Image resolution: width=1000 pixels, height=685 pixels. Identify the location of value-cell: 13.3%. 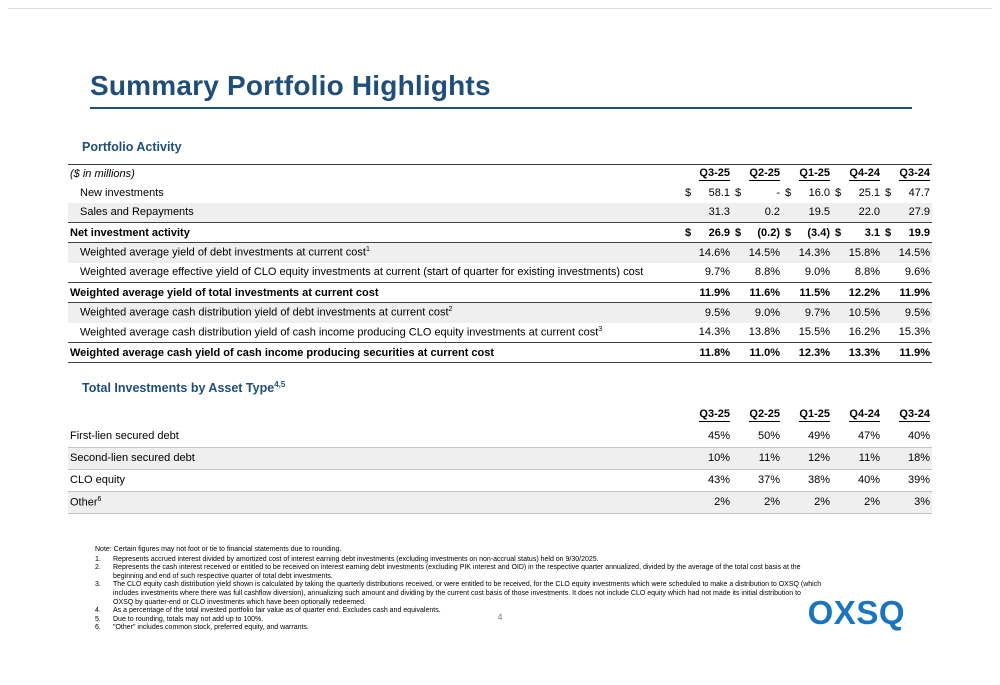
(857, 352).